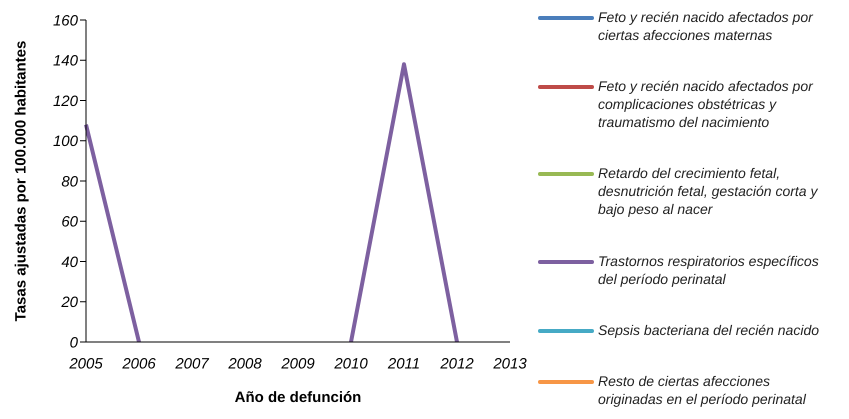  What do you see at coordinates (21, 181) in the screenshot?
I see `y-axis-title: Tasas ajustadas por 100.000 habitantes` at bounding box center [21, 181].